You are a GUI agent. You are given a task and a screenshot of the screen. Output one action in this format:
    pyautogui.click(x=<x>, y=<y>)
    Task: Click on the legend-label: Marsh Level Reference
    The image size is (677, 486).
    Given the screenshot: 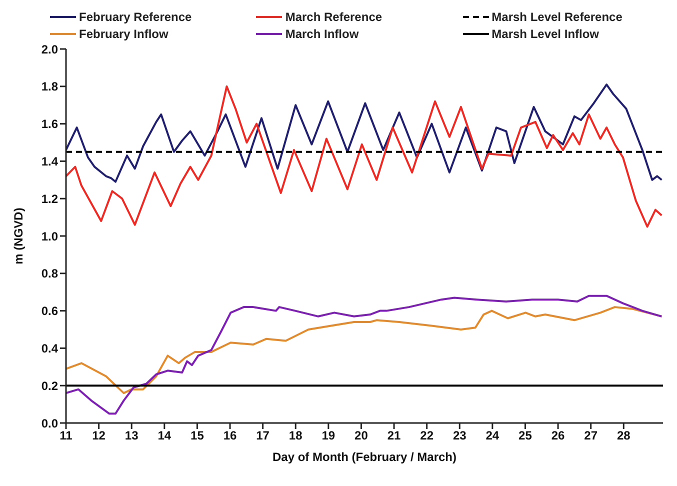 What is the action you would take?
    pyautogui.click(x=557, y=17)
    